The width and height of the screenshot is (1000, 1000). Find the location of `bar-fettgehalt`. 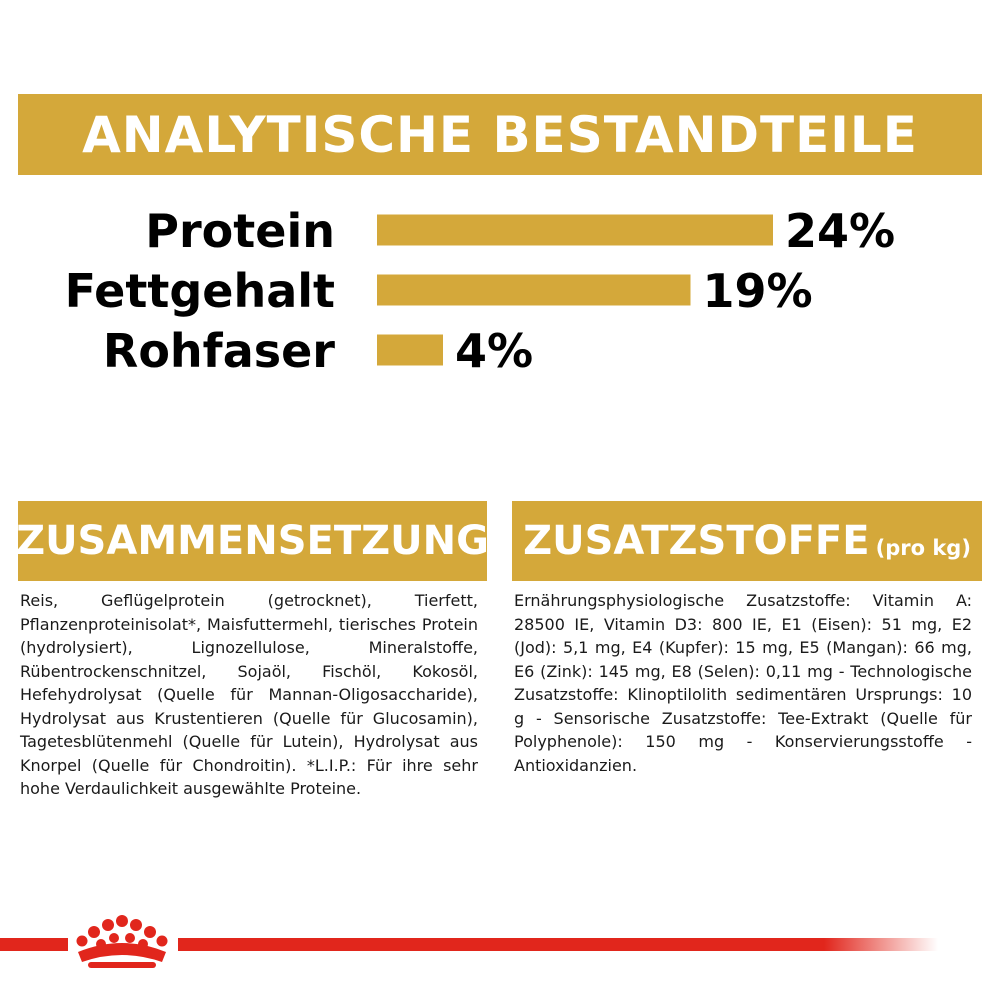

bar-fettgehalt is located at coordinates (534, 290).